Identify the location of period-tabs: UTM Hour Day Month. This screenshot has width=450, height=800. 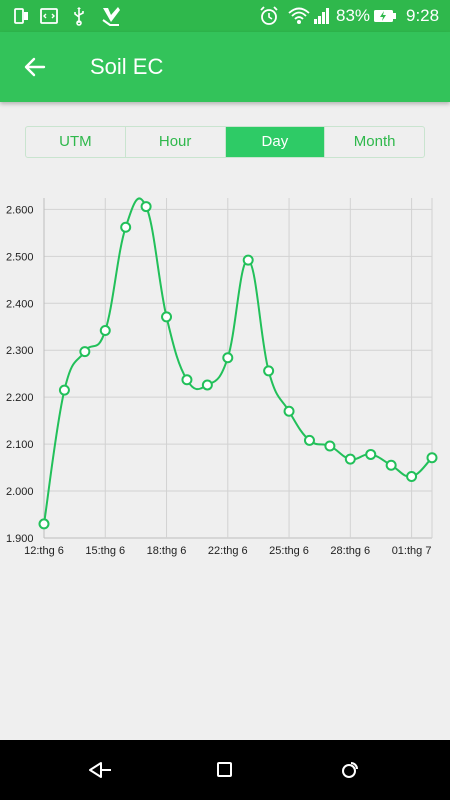
(225, 142).